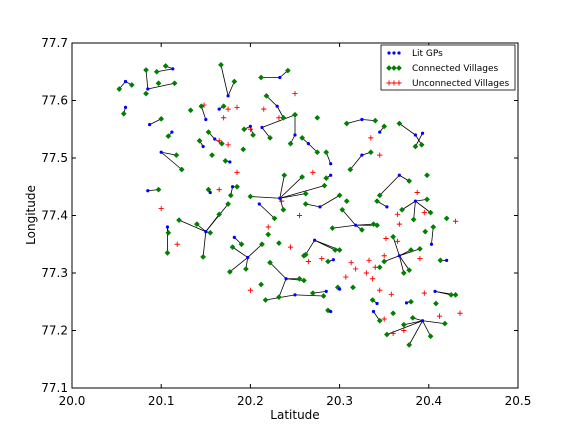 Image resolution: width=576 pixels, height=432 pixels. I want to click on y-tick-label: 77.6, so click(54, 101).